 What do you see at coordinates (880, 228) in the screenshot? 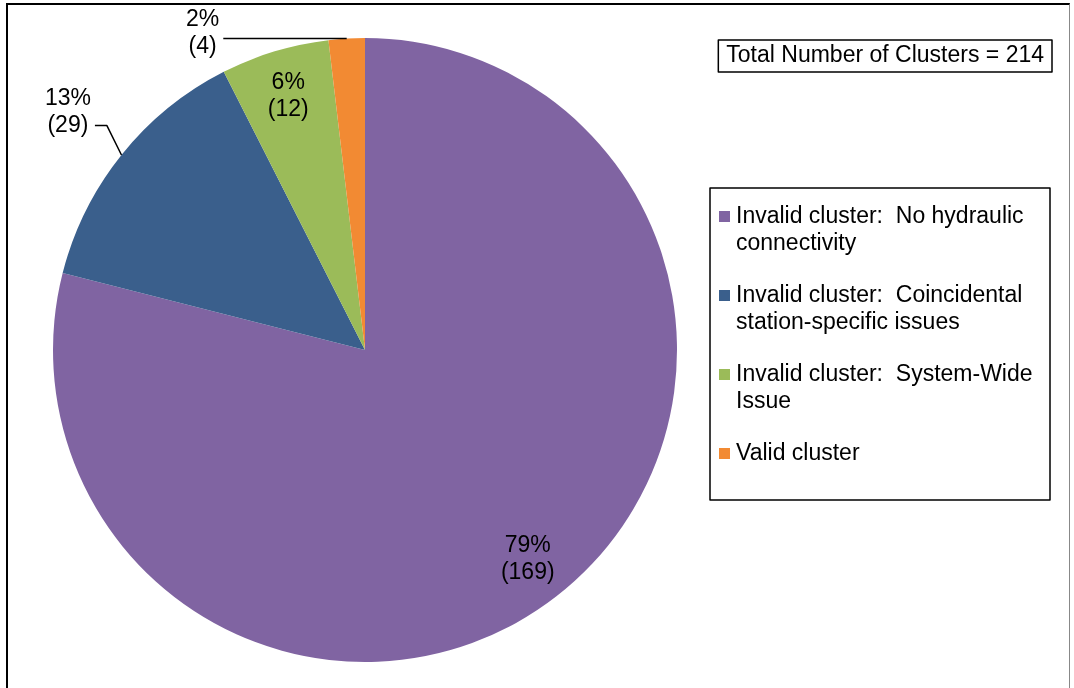
I see `legend-label: Invalid cluster: No hydraulic connectivity` at bounding box center [880, 228].